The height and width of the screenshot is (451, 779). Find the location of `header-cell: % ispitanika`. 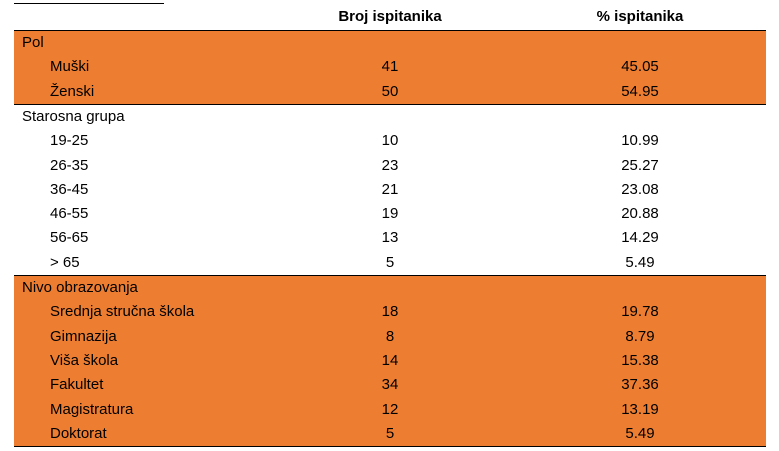

header-cell: % ispitanika is located at coordinates (640, 16).